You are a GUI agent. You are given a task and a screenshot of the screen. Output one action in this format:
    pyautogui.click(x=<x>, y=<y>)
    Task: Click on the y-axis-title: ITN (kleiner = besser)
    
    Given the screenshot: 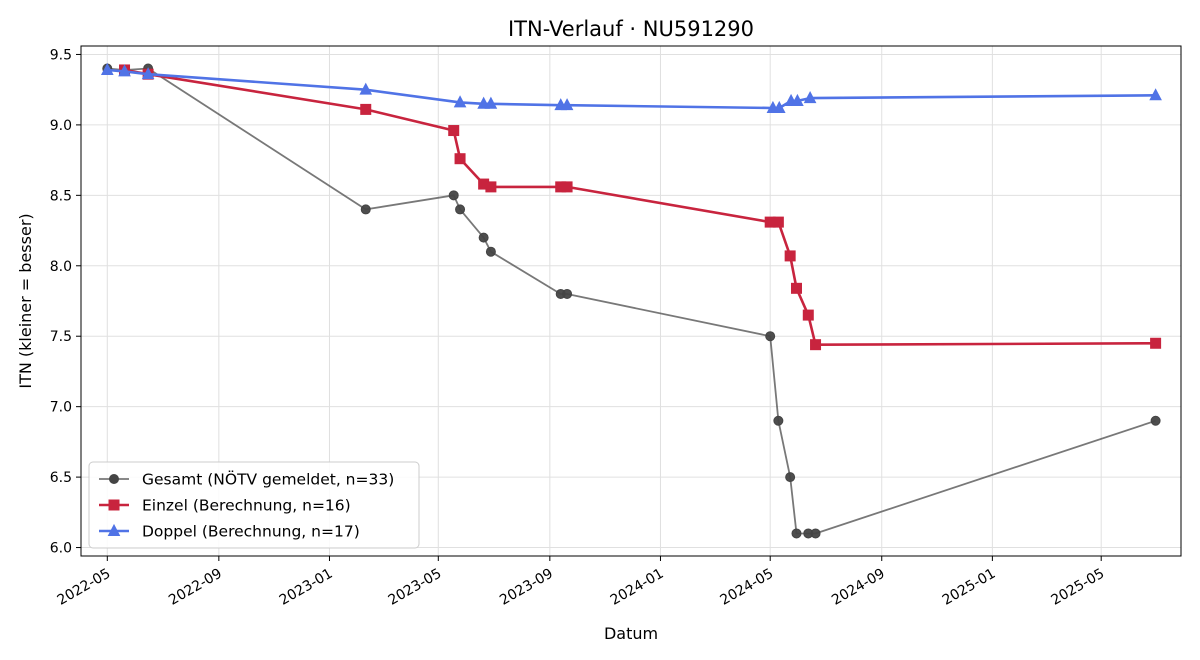 What is the action you would take?
    pyautogui.click(x=25, y=300)
    